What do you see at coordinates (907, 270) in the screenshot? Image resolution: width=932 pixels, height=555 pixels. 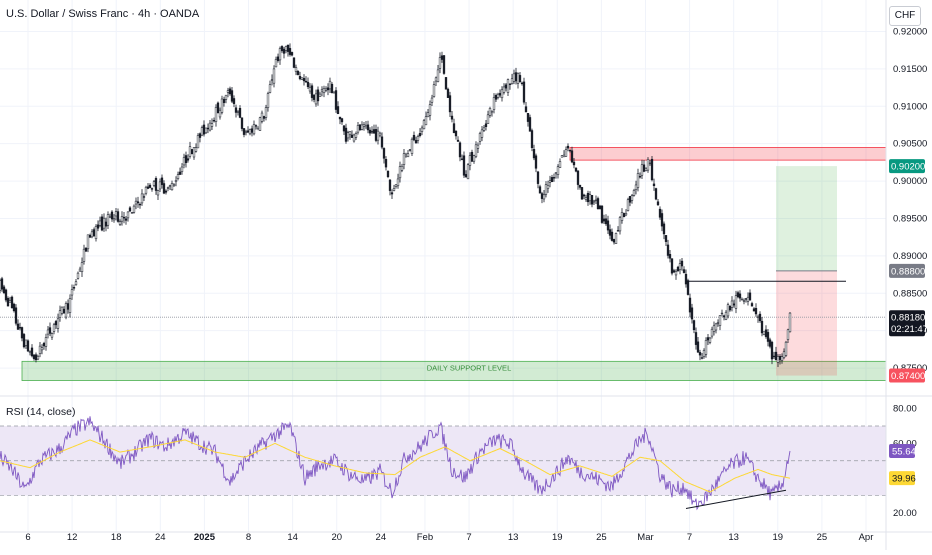 I see `entry-price-badge-bg` at bounding box center [907, 270].